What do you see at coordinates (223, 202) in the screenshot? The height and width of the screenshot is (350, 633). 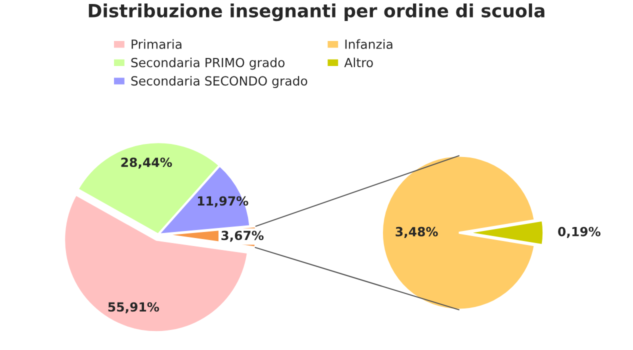 I see `data-label: 11,97%` at bounding box center [223, 202].